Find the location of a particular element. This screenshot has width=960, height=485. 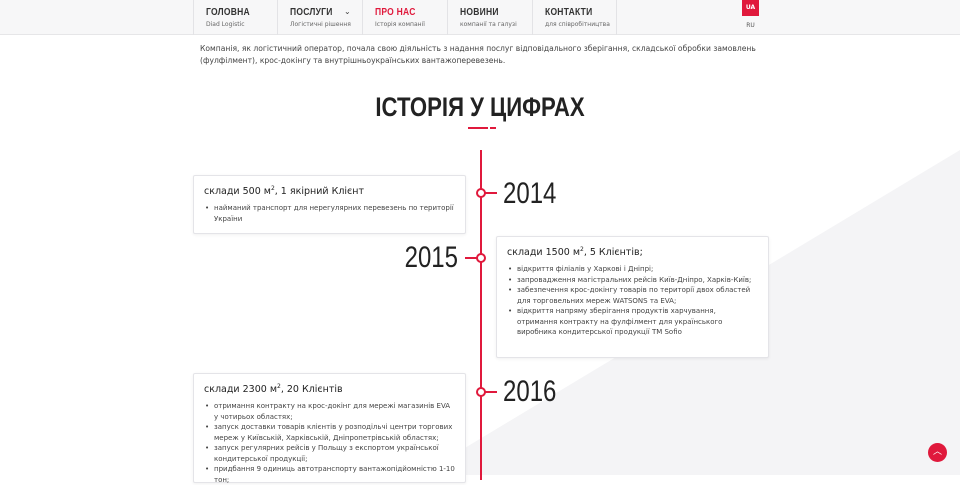

arrow-up-icon: ︿ is located at coordinates (937, 452).